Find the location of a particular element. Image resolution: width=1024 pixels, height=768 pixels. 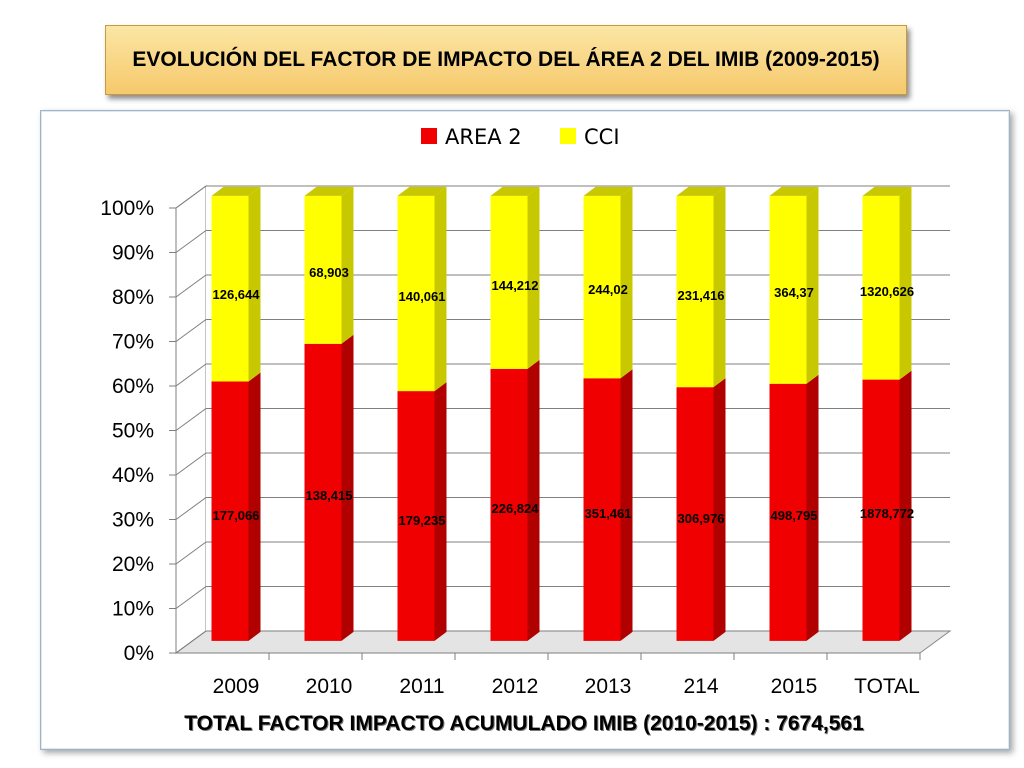

y-axis: 0% 10% 20% 30% 40% 50% 60% 70% 80% 90% 100% is located at coordinates (138, 431).